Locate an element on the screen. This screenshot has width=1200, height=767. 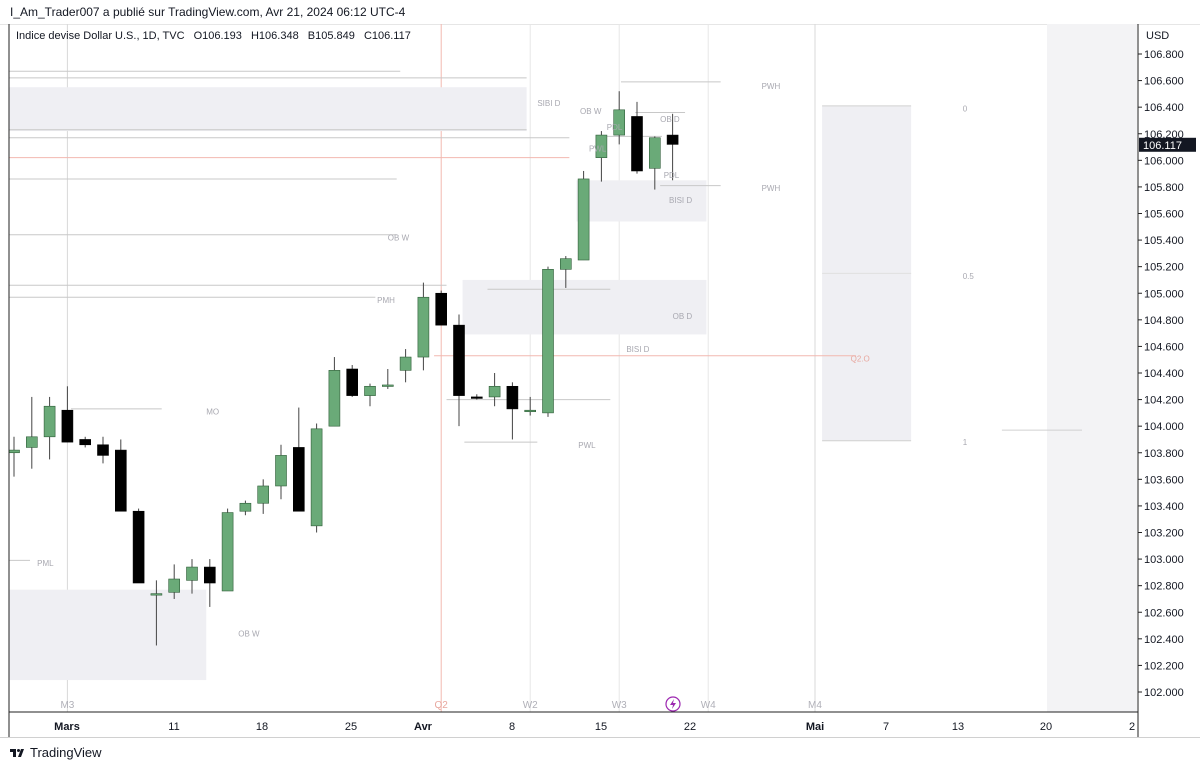
period-label: W3 is located at coordinates (619, 705).